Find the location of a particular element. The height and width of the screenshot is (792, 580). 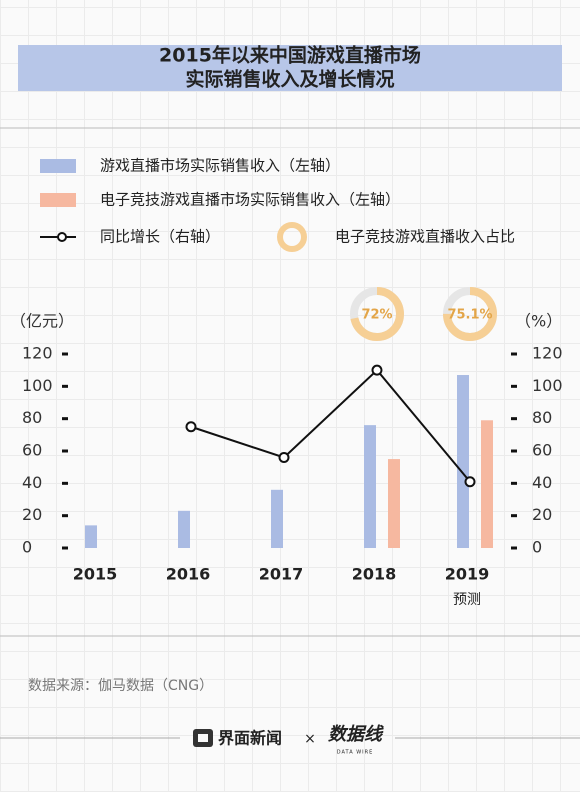

y2-tick-label: 100 is located at coordinates (547, 385).